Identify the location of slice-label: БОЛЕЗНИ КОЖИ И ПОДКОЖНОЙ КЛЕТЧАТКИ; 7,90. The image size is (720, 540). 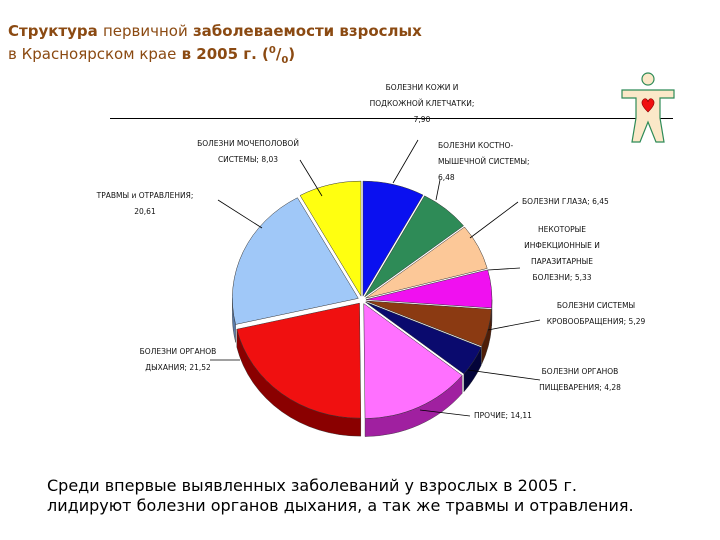
(422, 103).